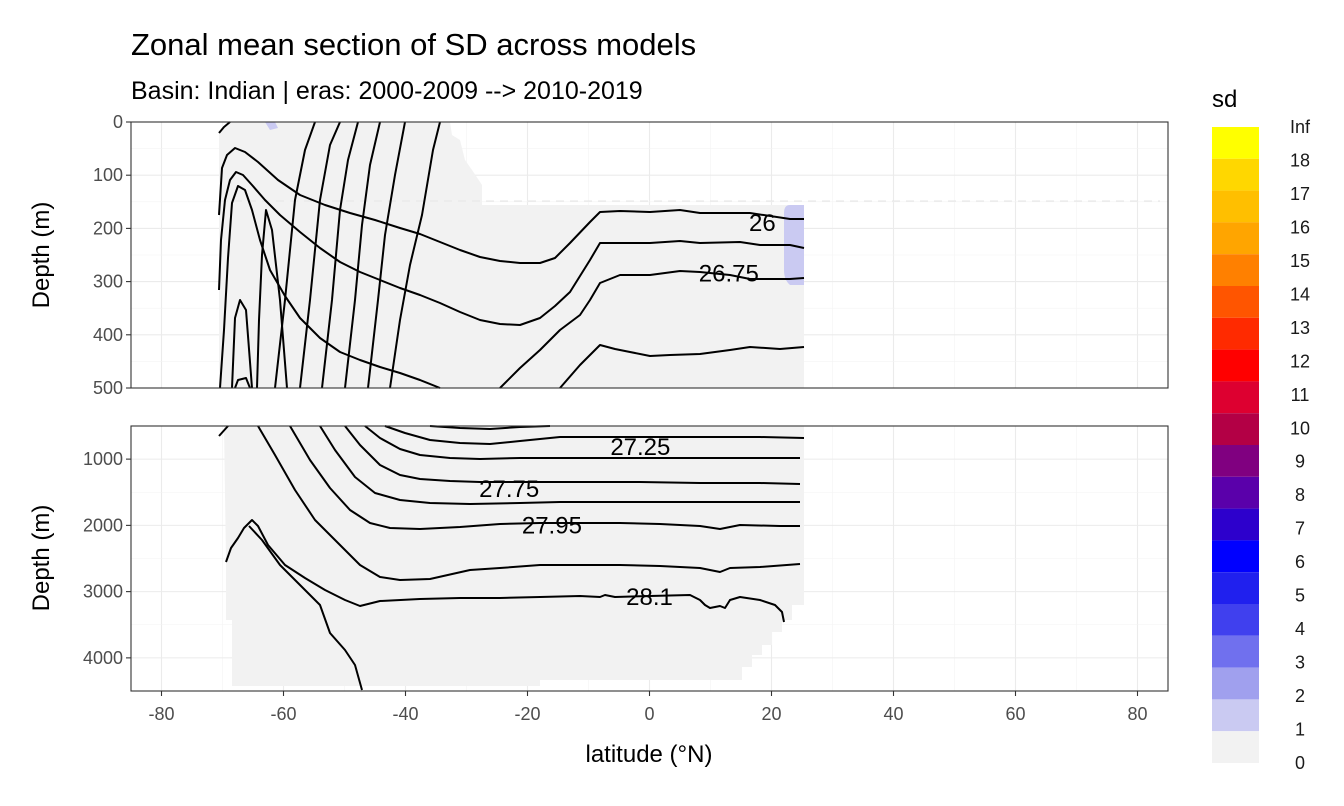 This screenshot has height=806, width=1344. I want to click on legend-label: 13, so click(1300, 328).